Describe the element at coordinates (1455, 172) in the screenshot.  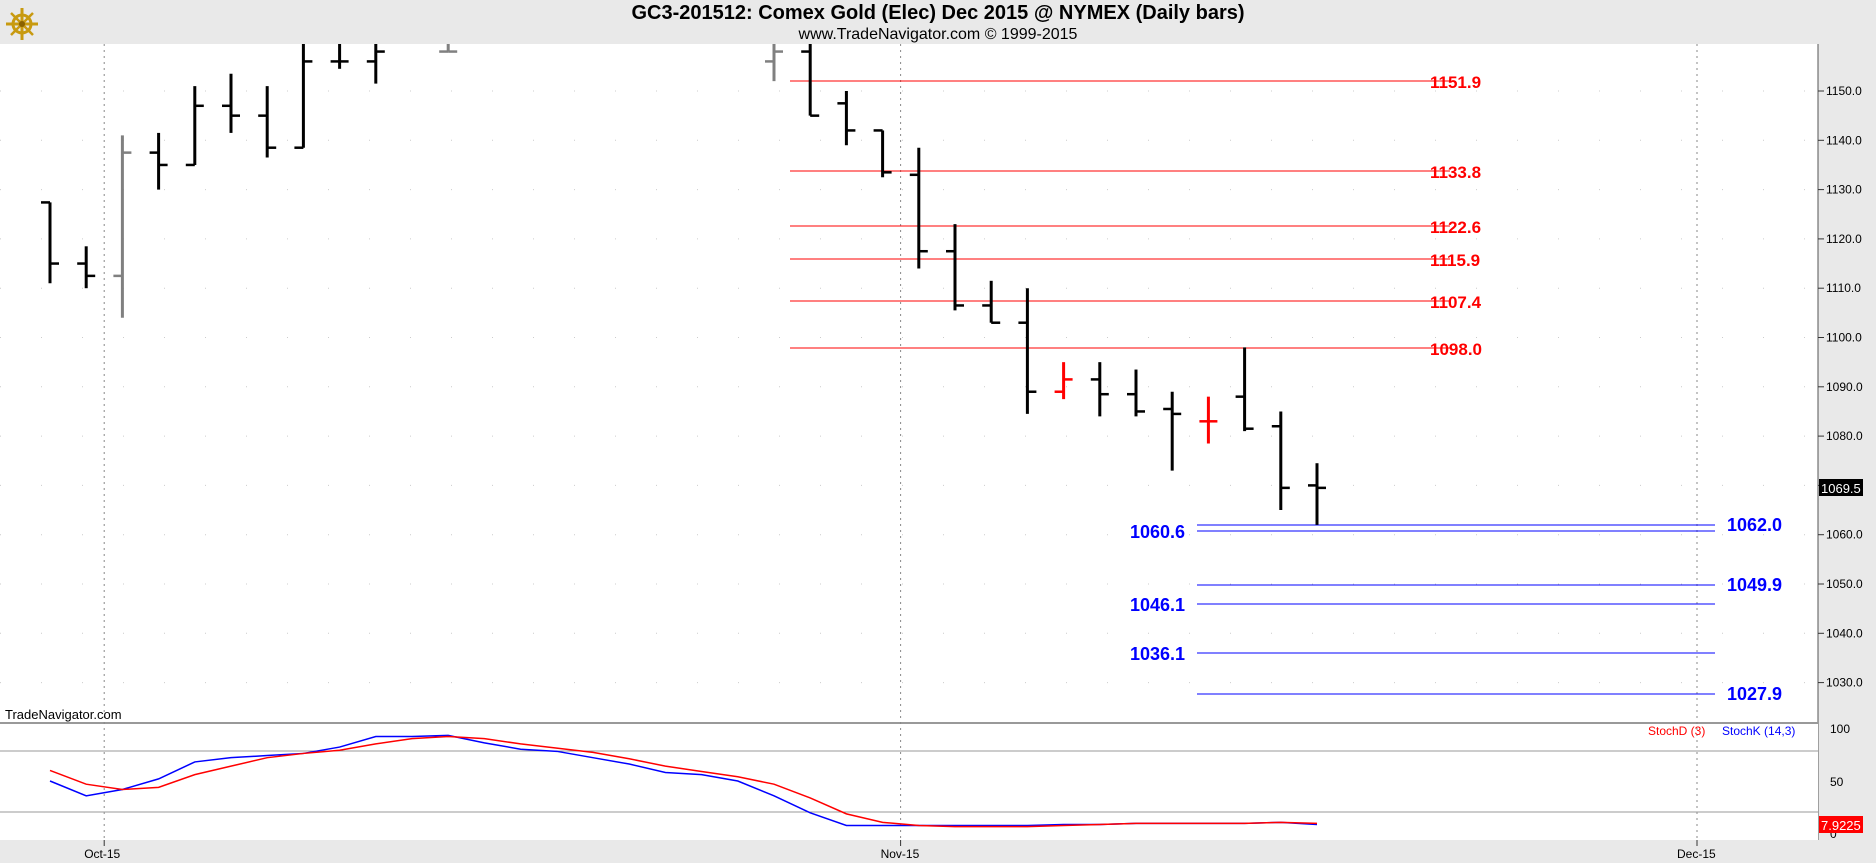
I see `resistance-label: 1133.8` at that location.